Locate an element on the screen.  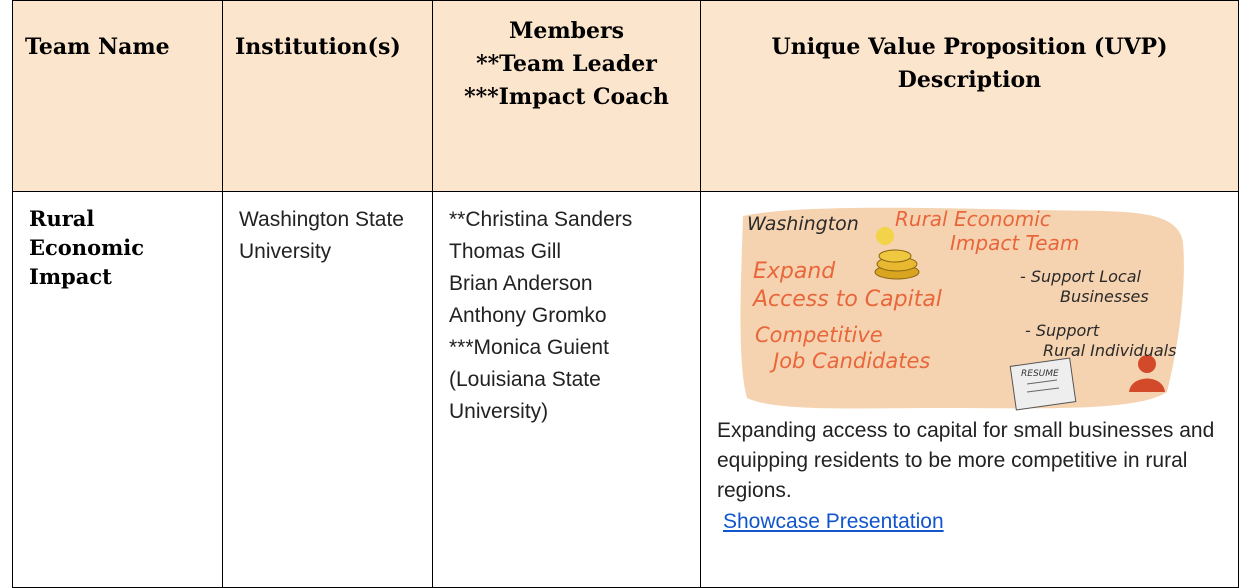
header-cell: Members **Team Leader ***Impact Coach is located at coordinates (566, 96).